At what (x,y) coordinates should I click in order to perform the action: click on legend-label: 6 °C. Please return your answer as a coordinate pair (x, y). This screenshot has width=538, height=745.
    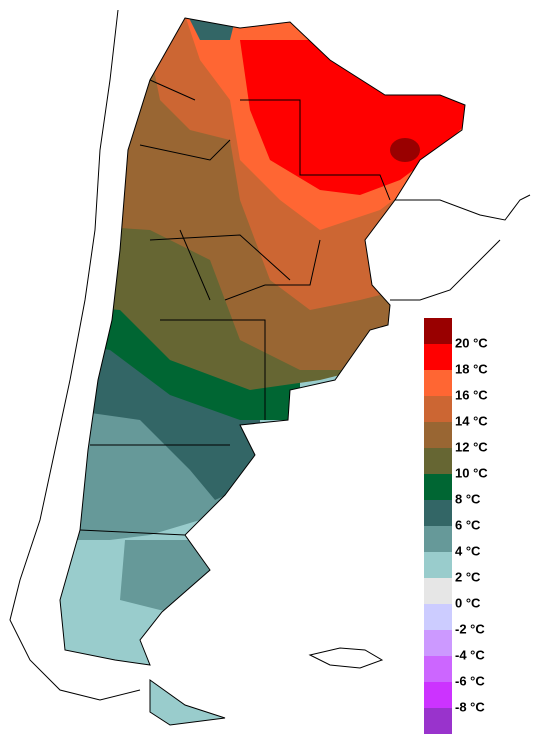
    Looking at the image, I should click on (468, 524).